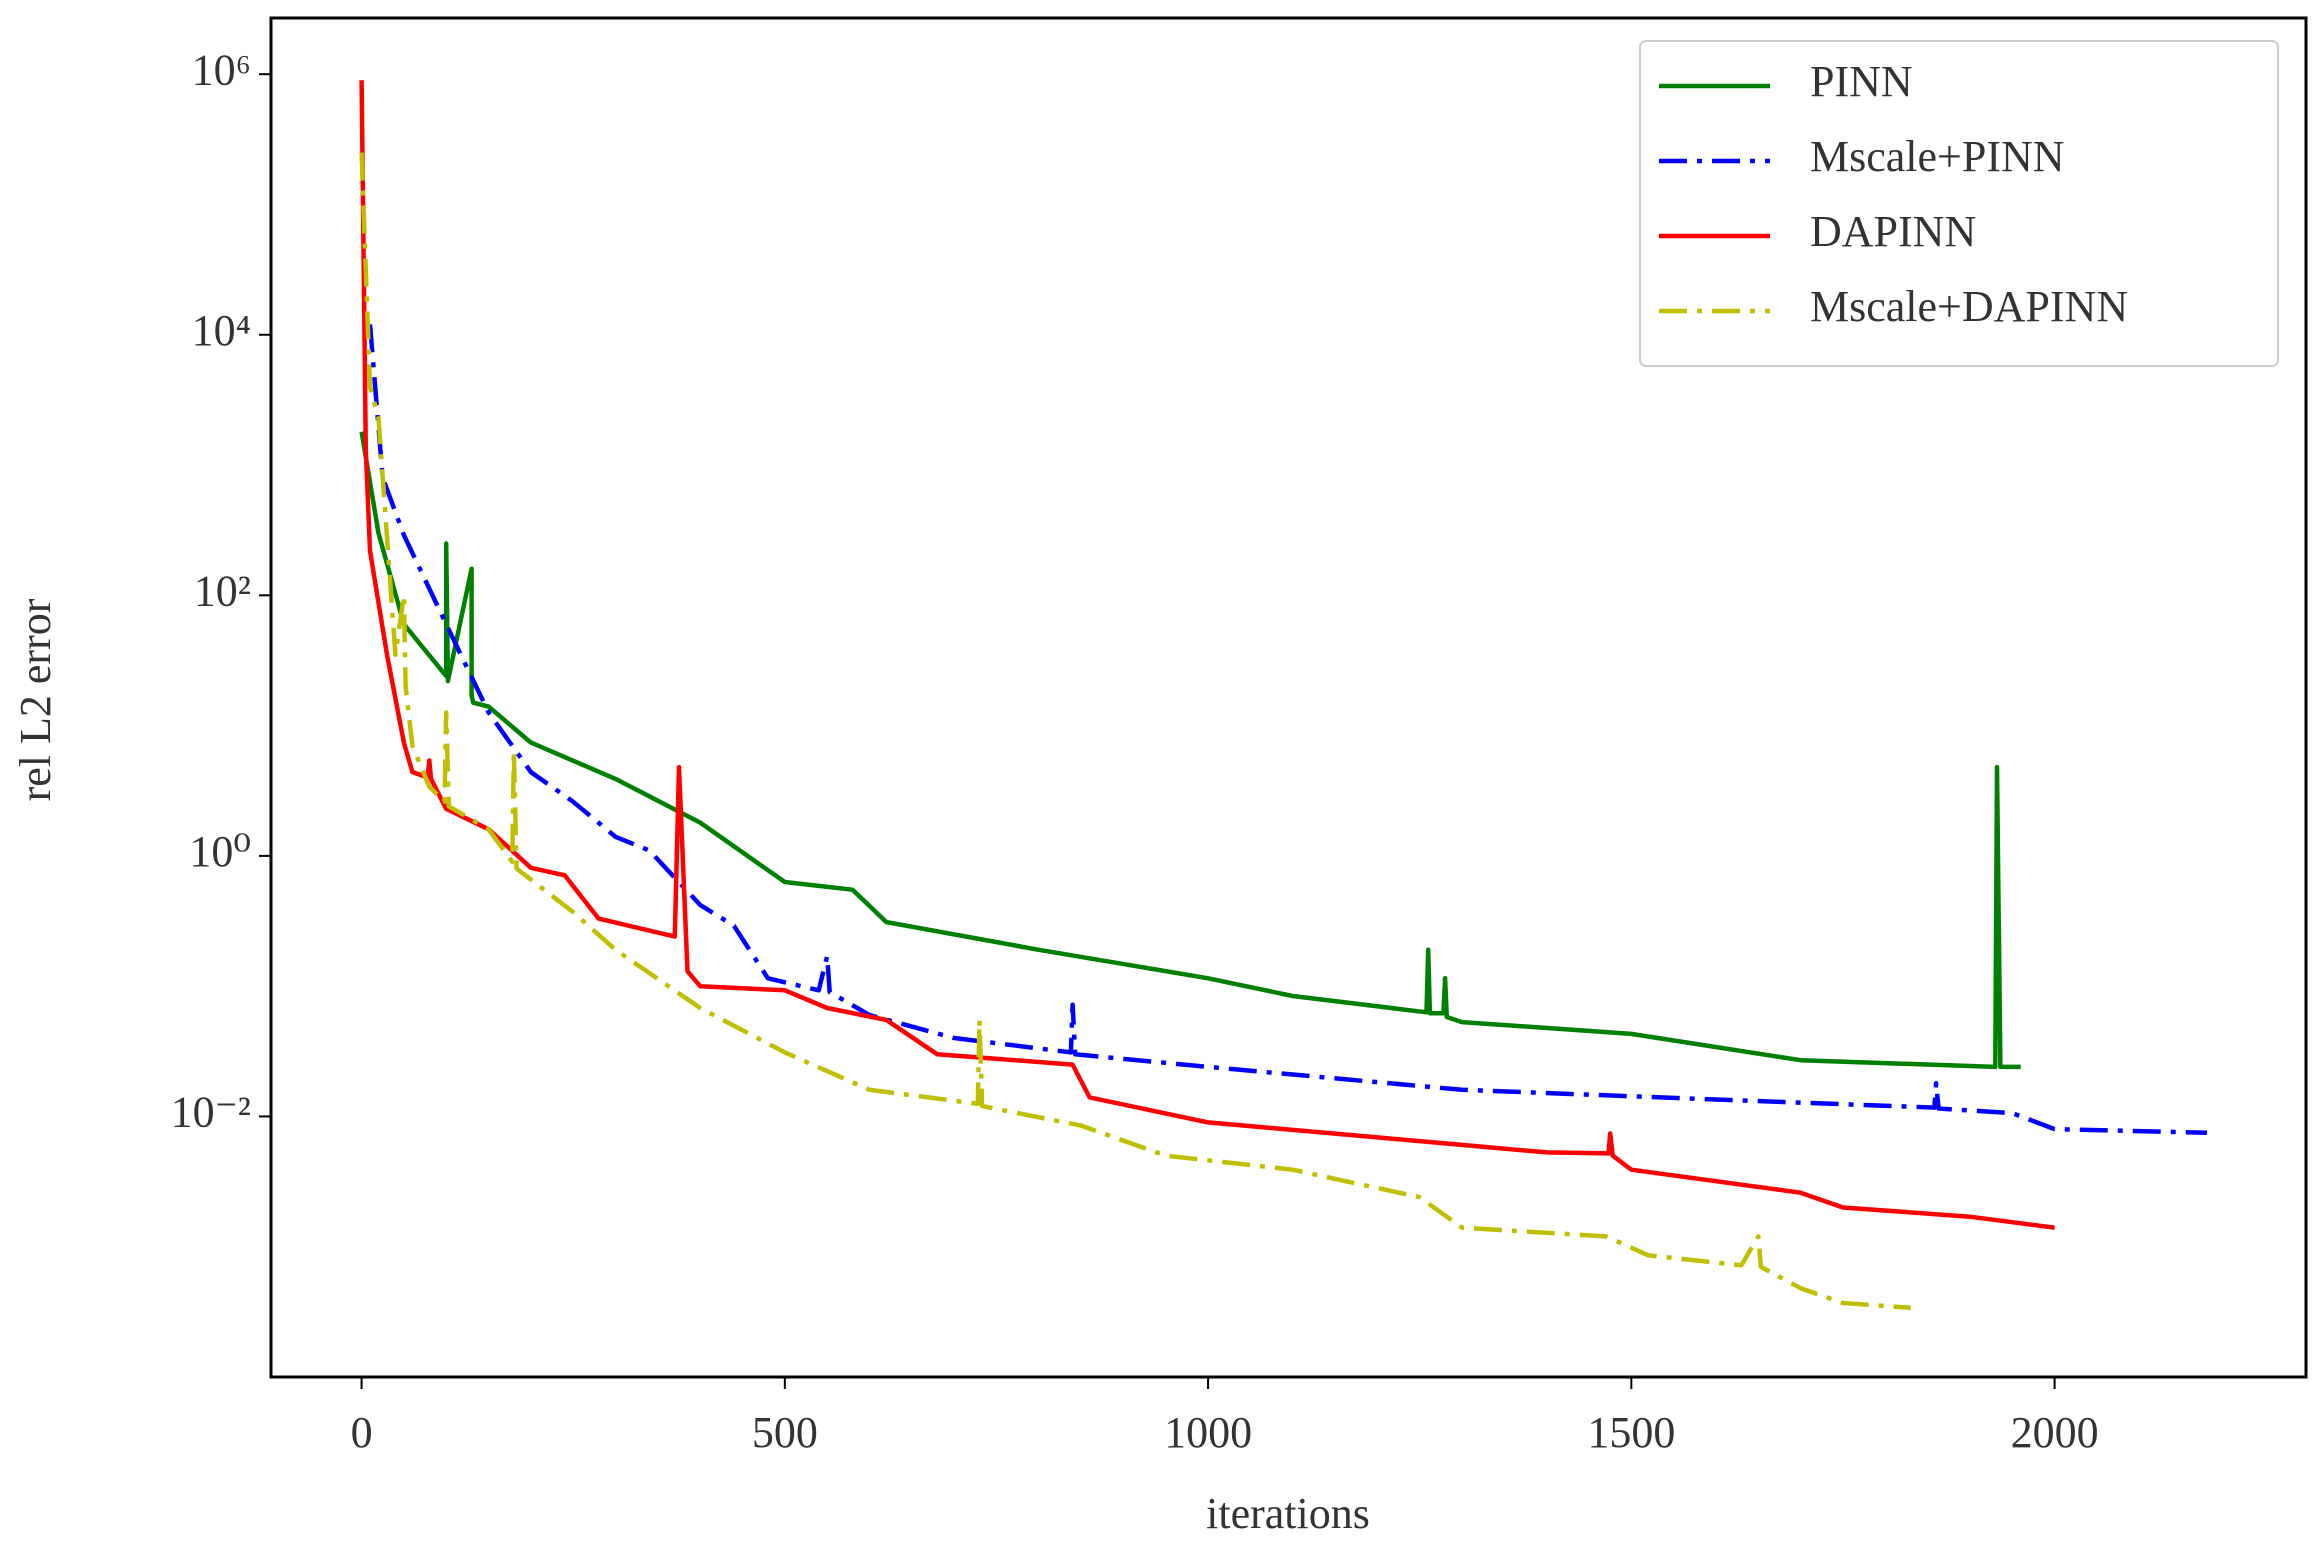  What do you see at coordinates (1861, 81) in the screenshot?
I see `legend-label: PINN` at bounding box center [1861, 81].